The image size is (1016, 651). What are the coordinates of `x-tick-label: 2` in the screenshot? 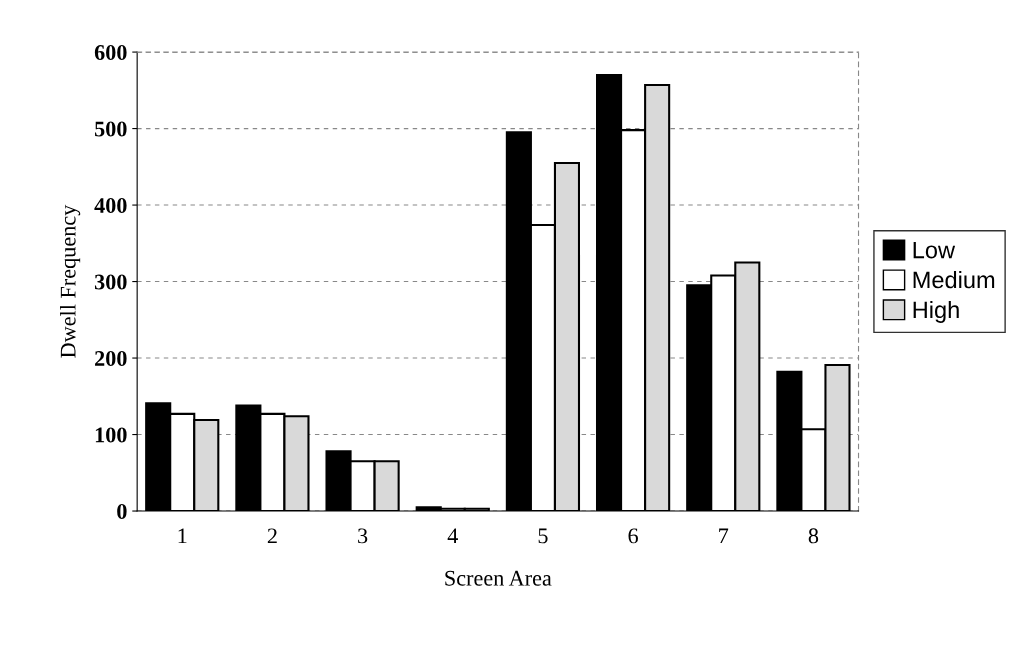 It's located at (272, 536).